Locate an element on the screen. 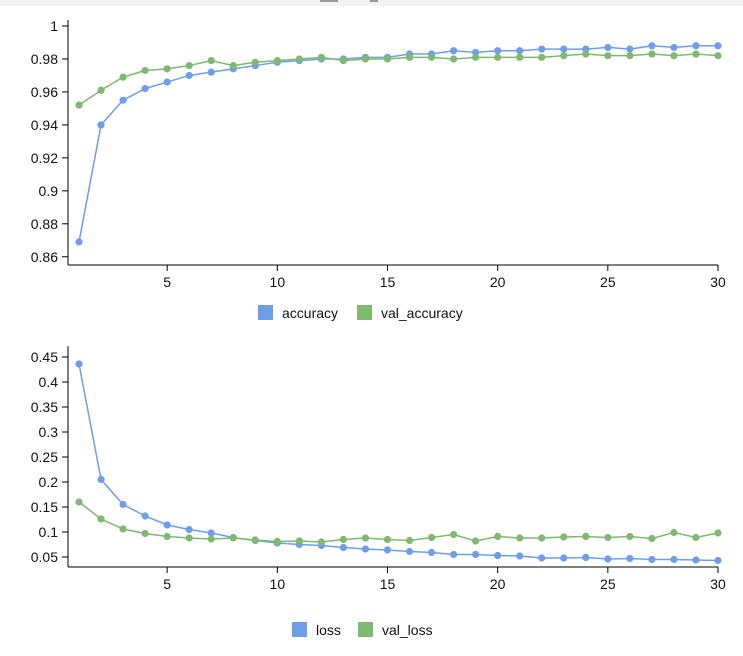 The height and width of the screenshot is (656, 743). y-tick-label: 0.45 is located at coordinates (44, 357).